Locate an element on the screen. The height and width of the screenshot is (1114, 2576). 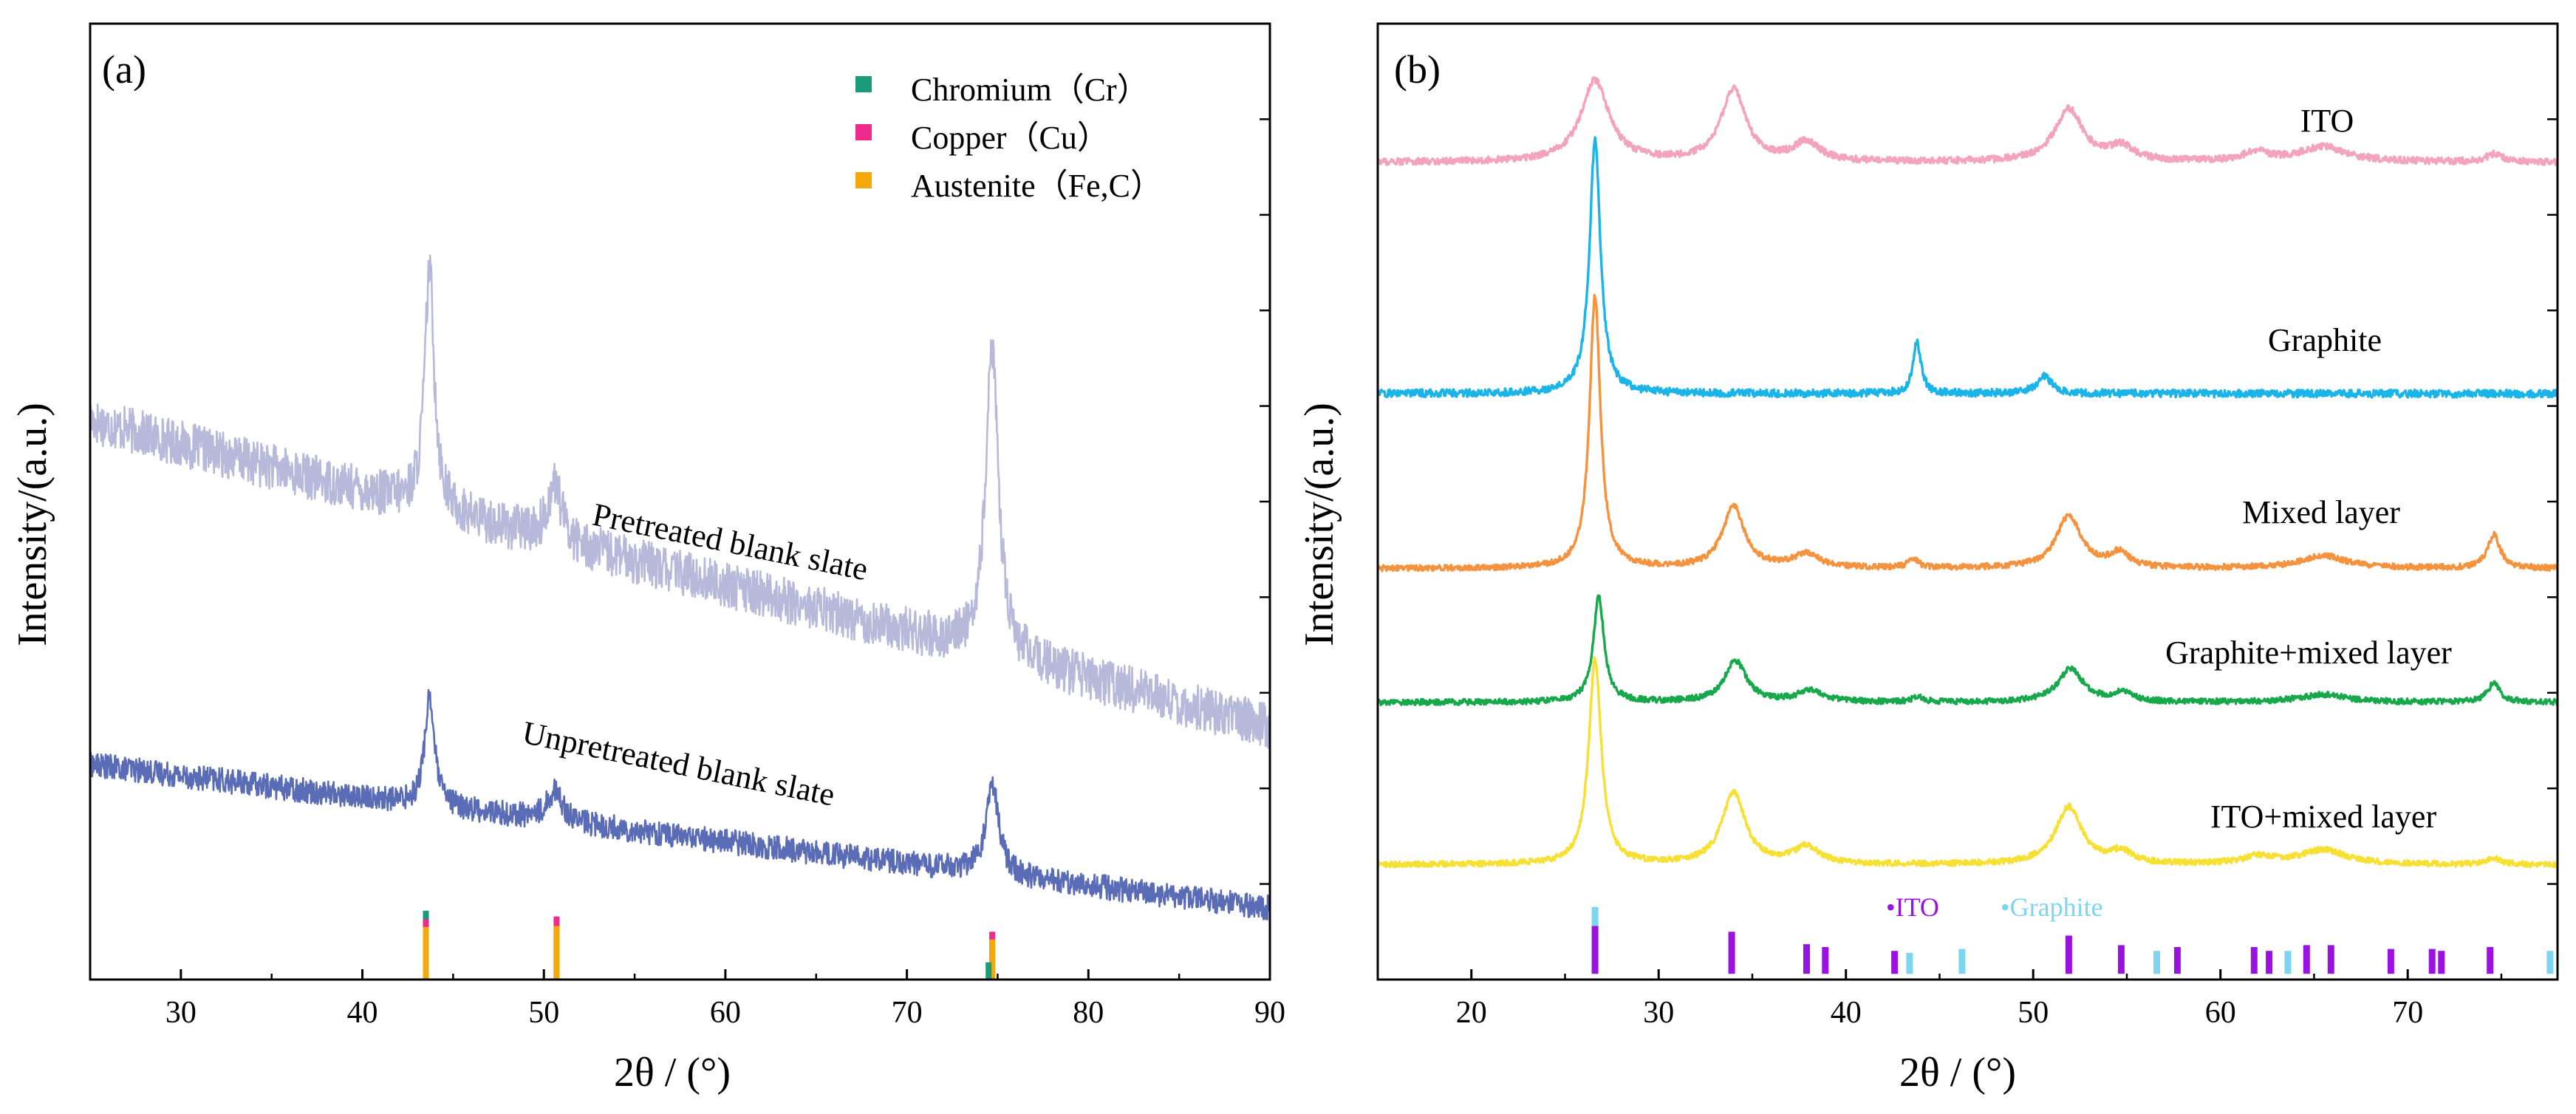
curve-label-mixed-layer: Mixed layer is located at coordinates (2321, 512).